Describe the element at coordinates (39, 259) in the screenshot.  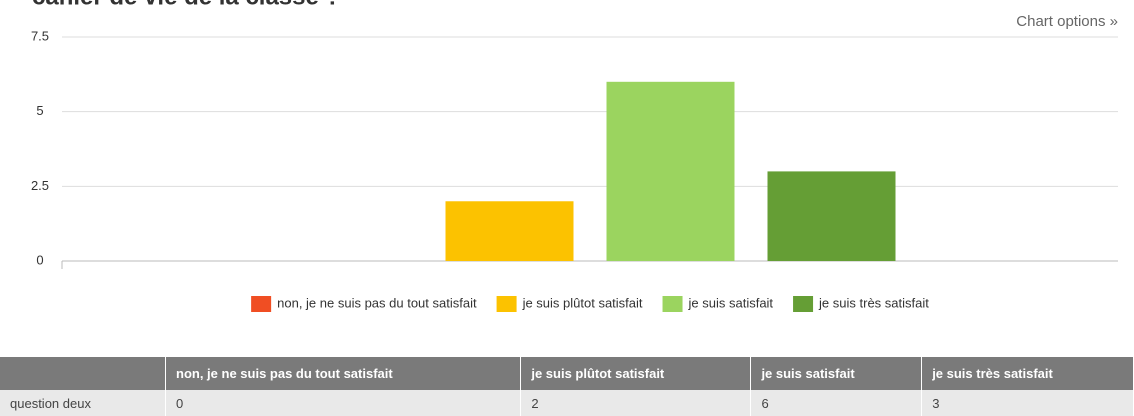
I see `y-tick-label: 0` at that location.